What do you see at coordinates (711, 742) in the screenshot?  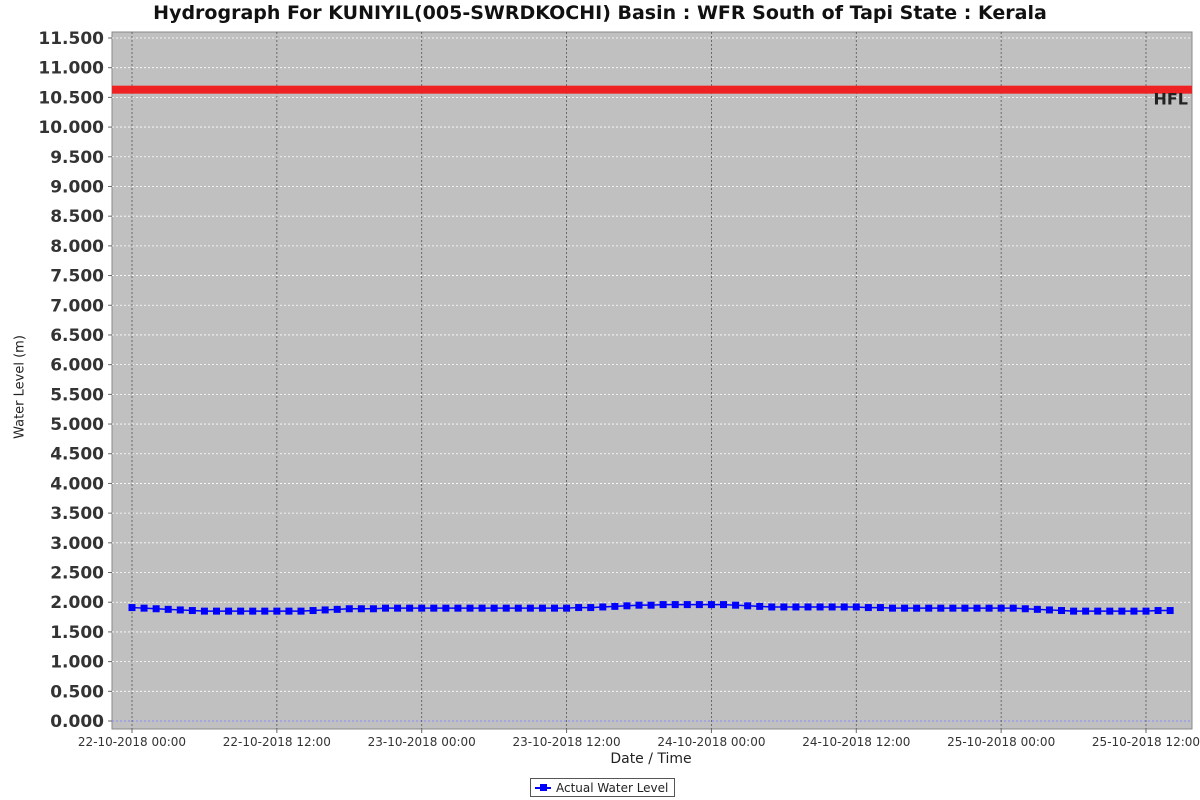 I see `x-tick-label: 24-10-2018 00:00` at bounding box center [711, 742].